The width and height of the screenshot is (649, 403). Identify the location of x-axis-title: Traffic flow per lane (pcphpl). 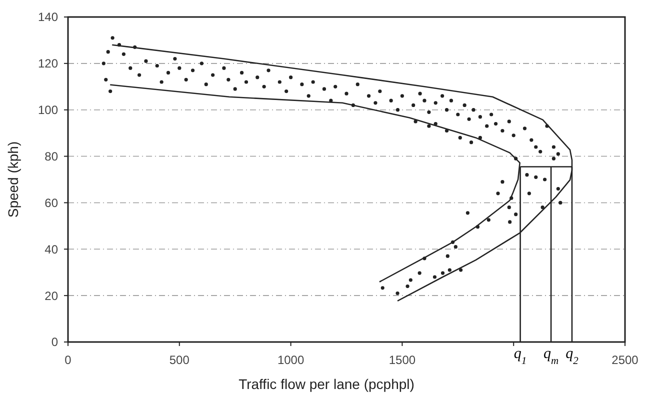
(326, 384).